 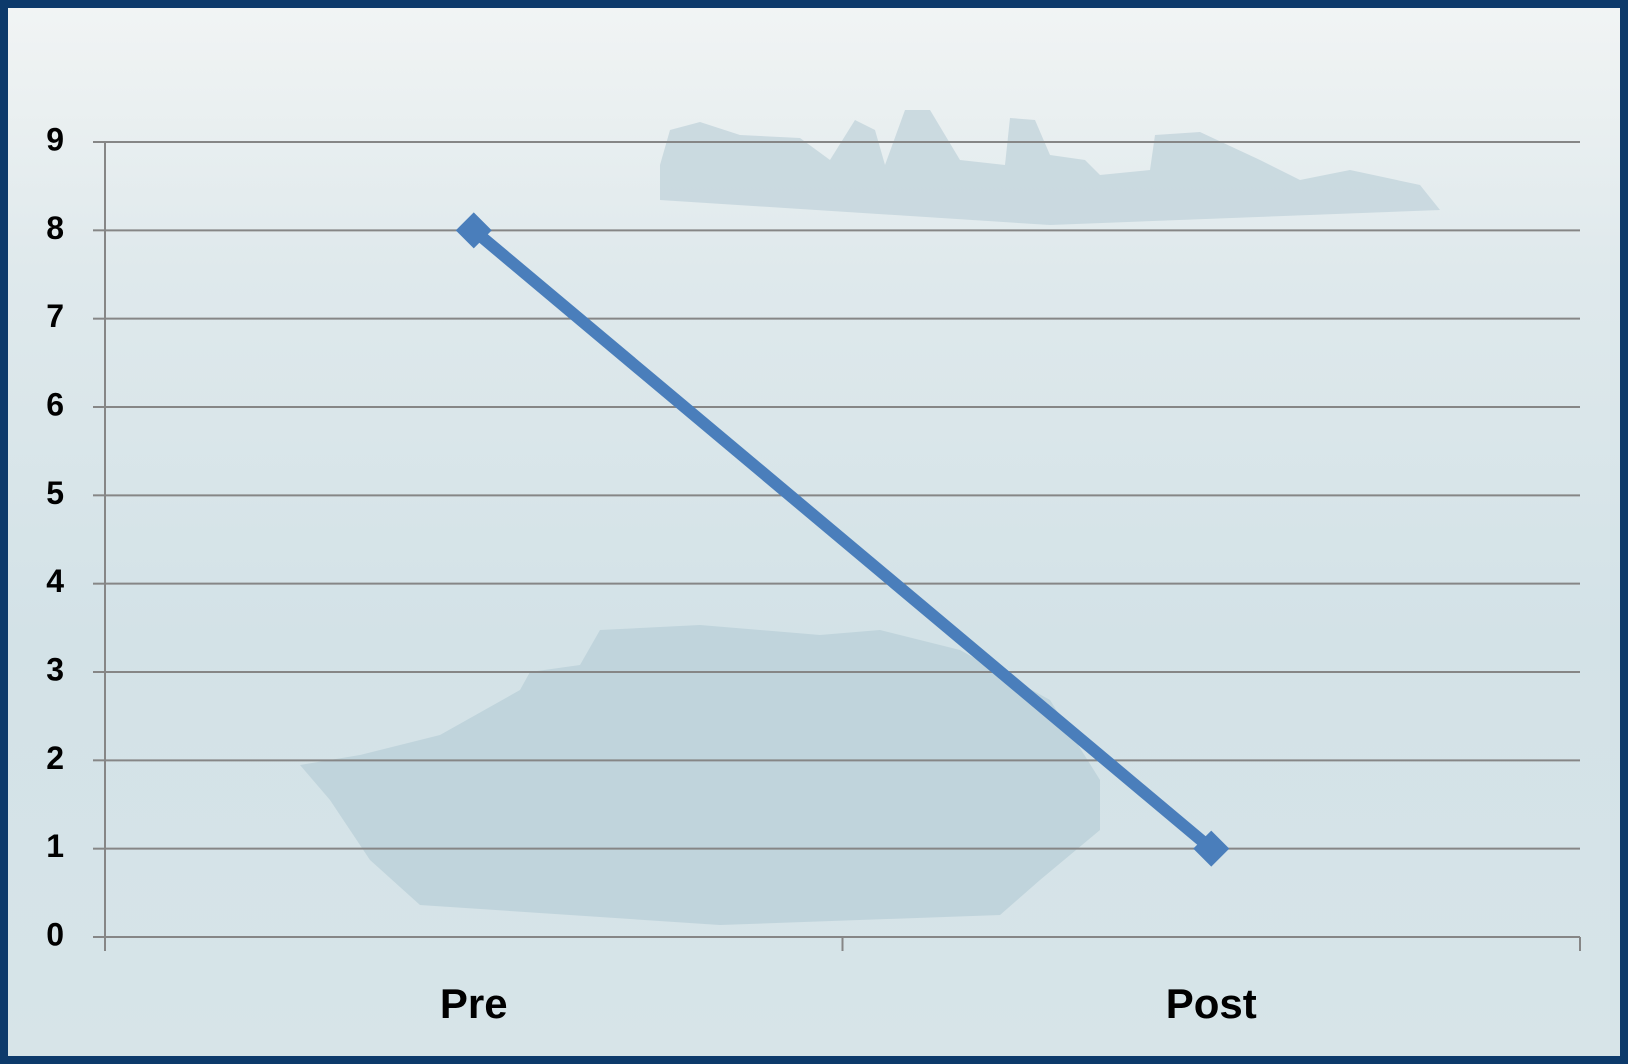 What do you see at coordinates (55, 934) in the screenshot?
I see `y-tick-label: 0` at bounding box center [55, 934].